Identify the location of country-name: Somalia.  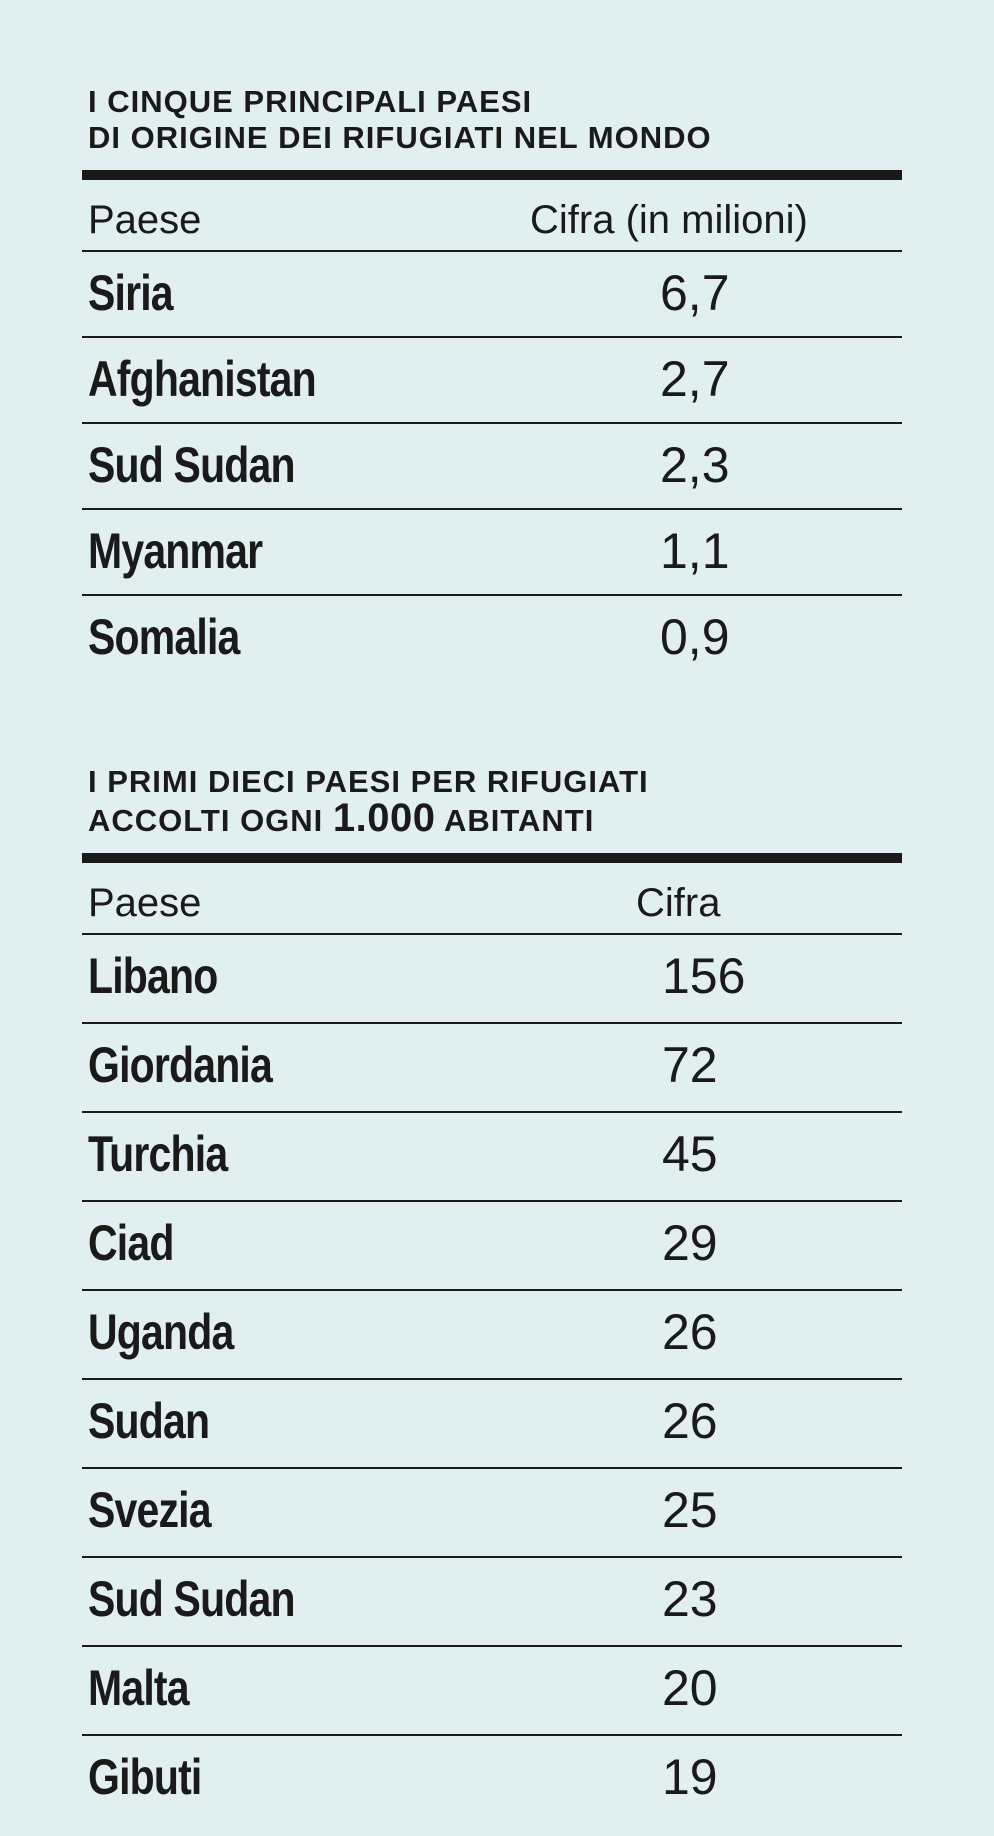
(164, 637).